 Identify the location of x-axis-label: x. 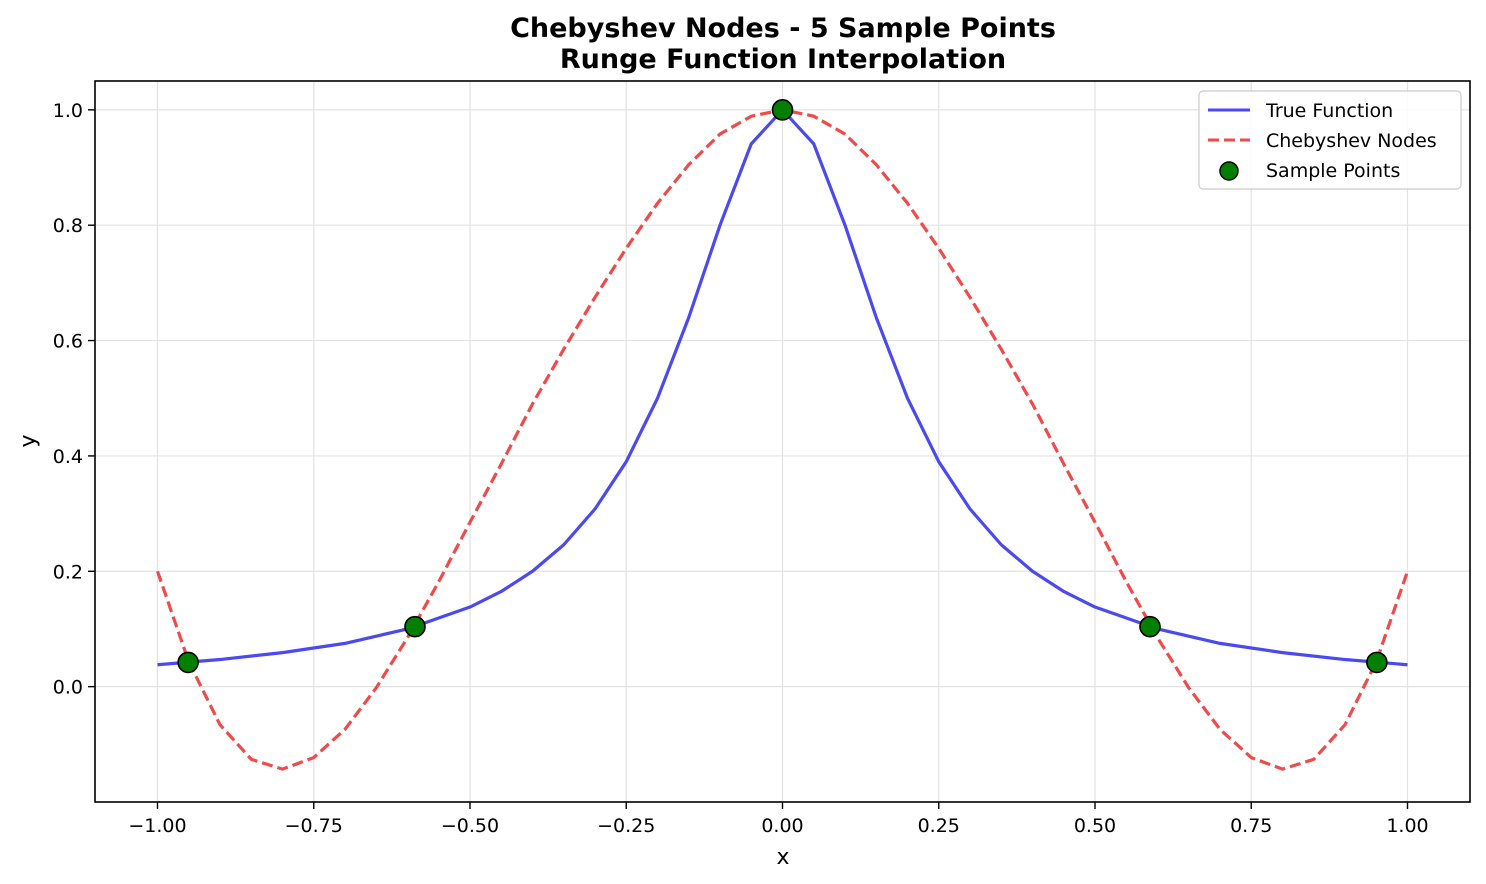
(782, 857).